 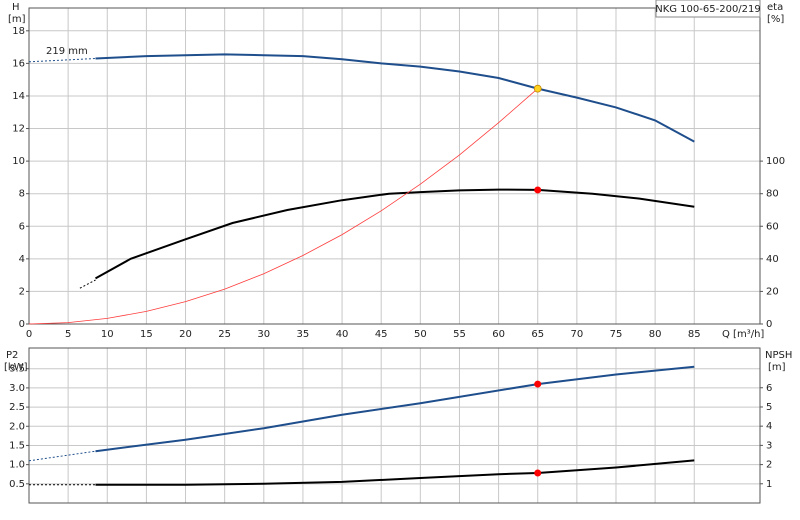 I want to click on y2-tick-label: 3, so click(x=769, y=445).